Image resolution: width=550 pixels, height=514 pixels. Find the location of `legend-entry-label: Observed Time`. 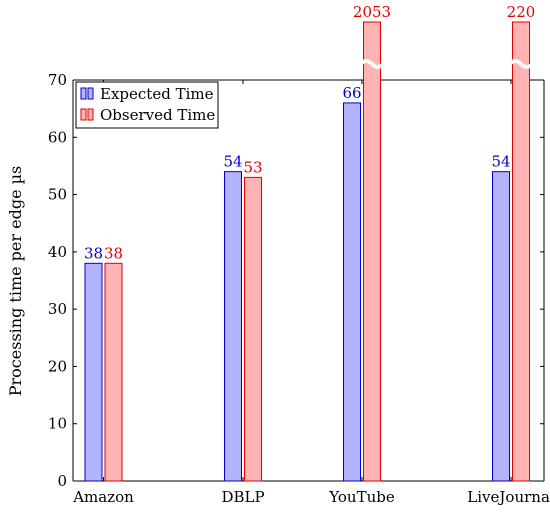

legend-entry-label: Observed Time is located at coordinates (157, 115).